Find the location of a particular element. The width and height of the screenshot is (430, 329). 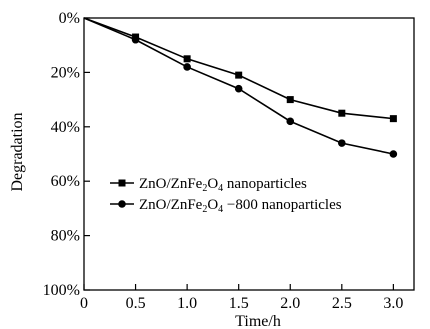

y-tick-label: 20% is located at coordinates (65, 72).